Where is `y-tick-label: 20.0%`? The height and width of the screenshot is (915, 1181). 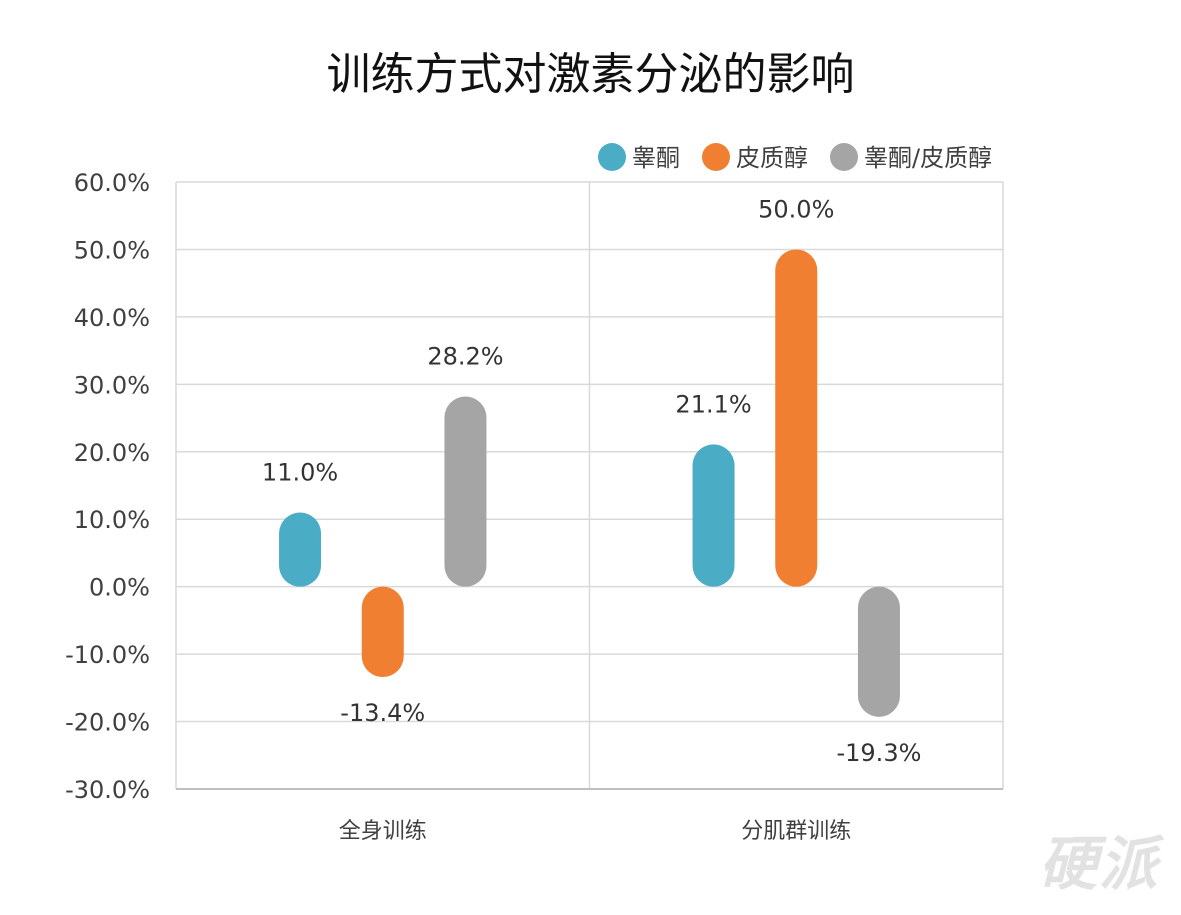 y-tick-label: 20.0% is located at coordinates (112, 453).